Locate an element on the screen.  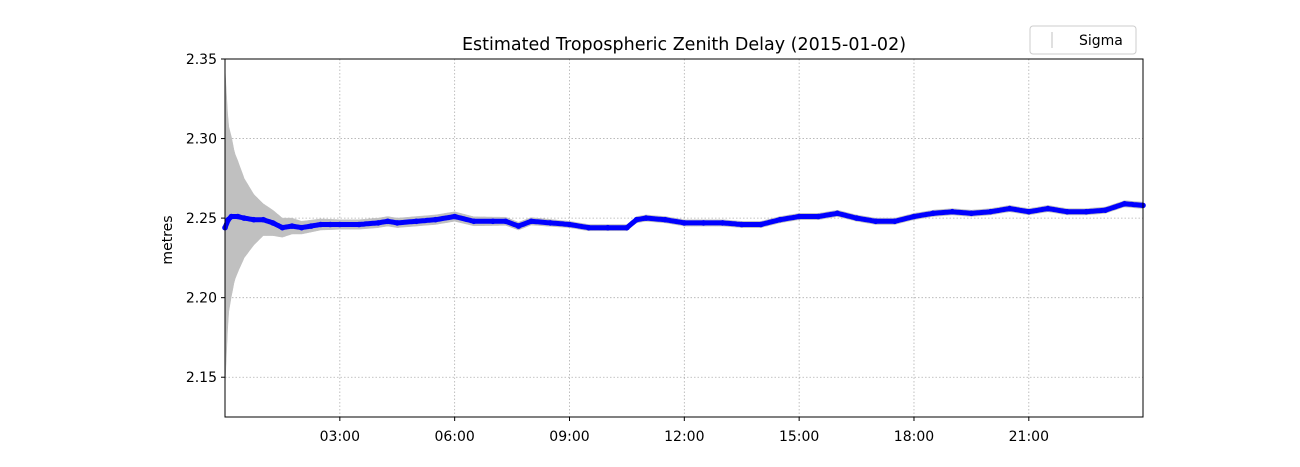
legend: Sigma is located at coordinates (1083, 40).